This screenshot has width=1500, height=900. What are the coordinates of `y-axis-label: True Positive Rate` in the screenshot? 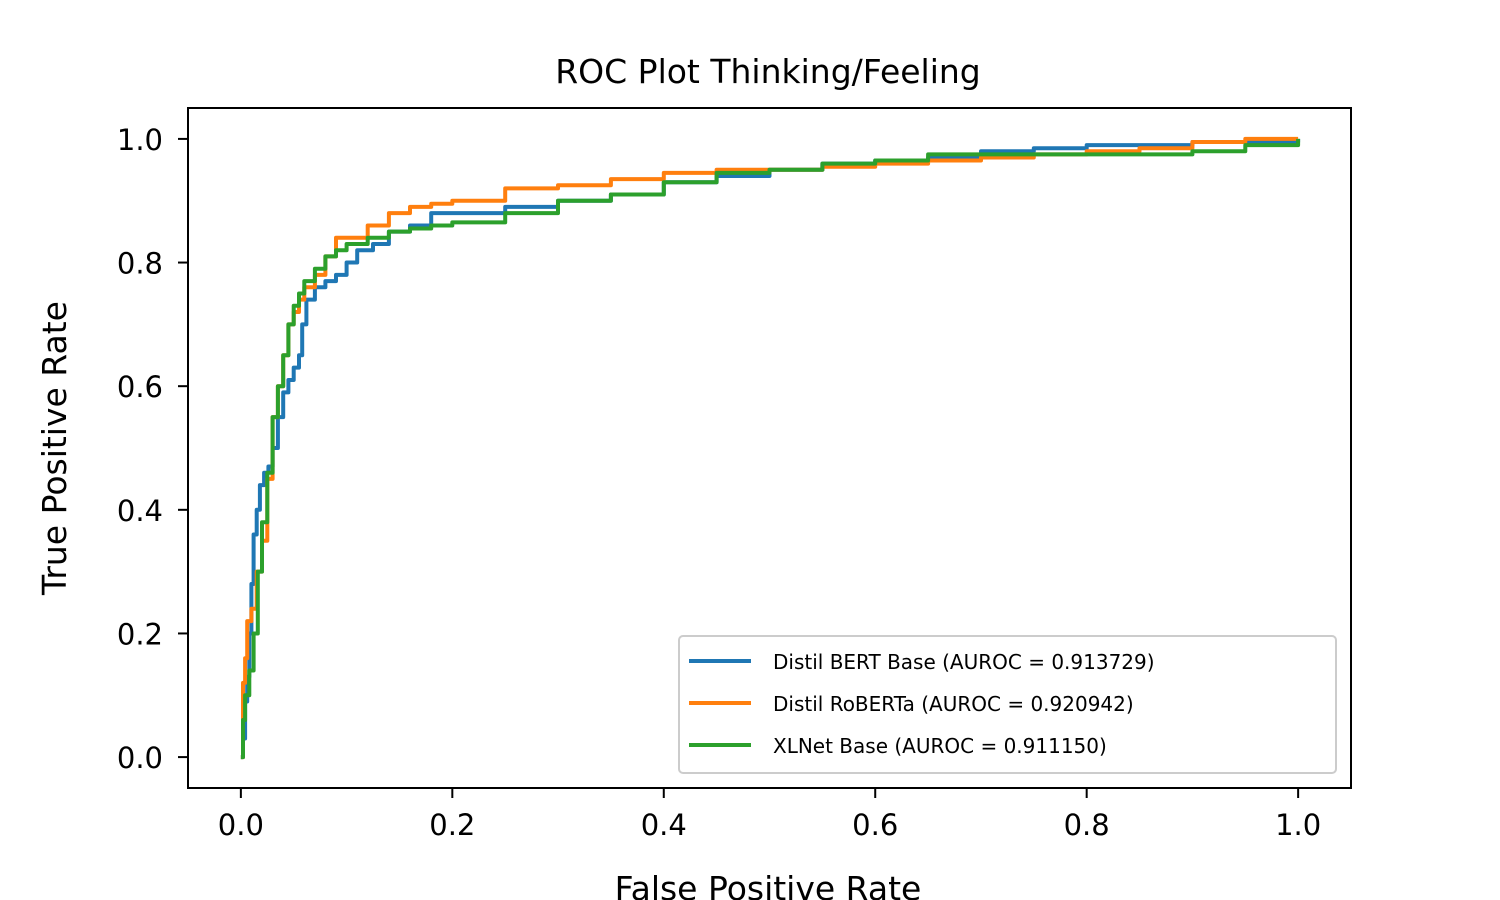 It's located at (54, 448).